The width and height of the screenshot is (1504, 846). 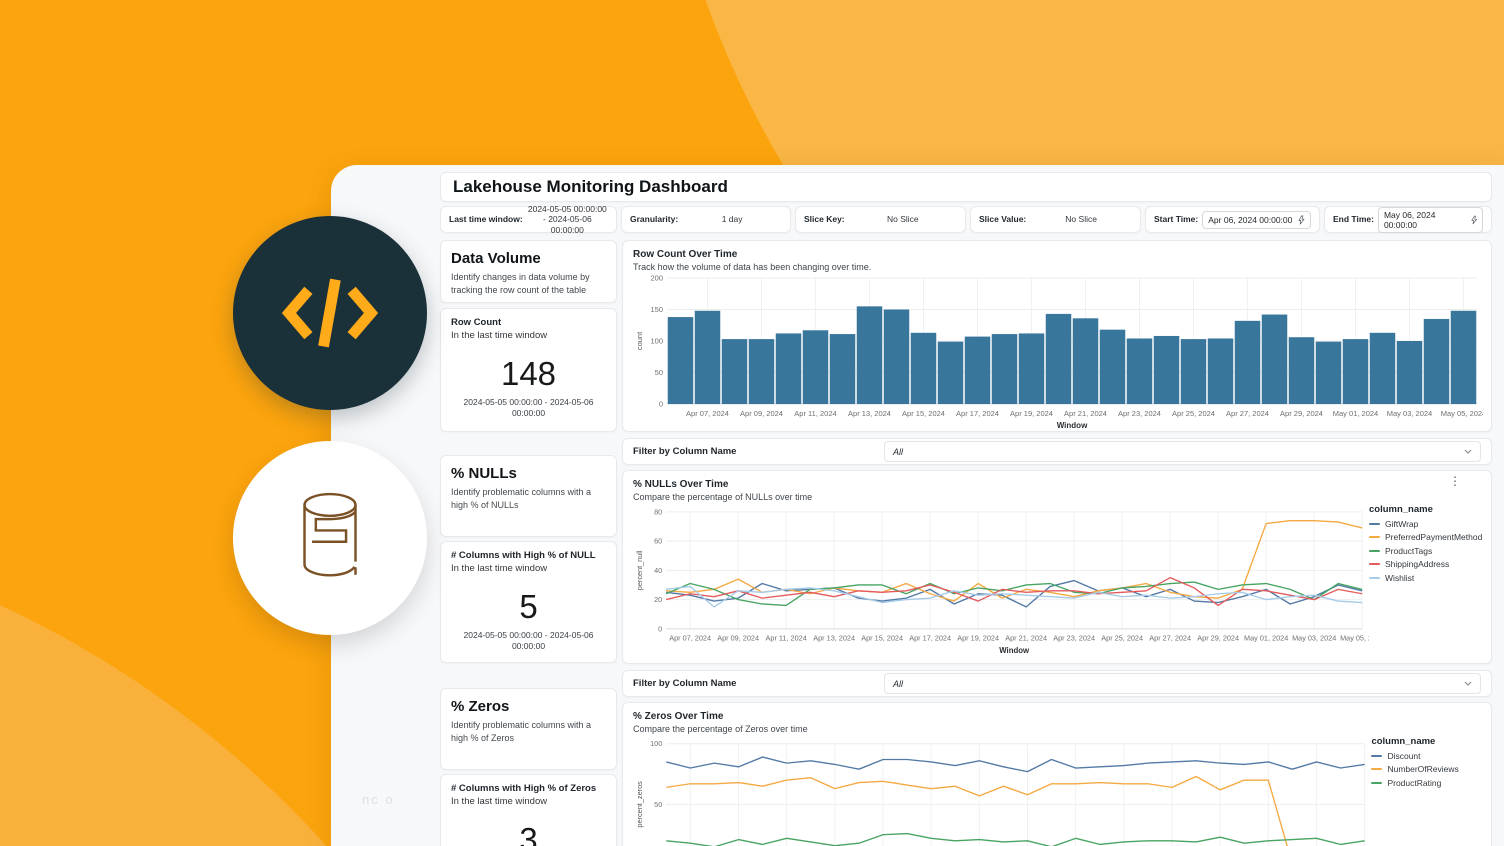 What do you see at coordinates (658, 599) in the screenshot?
I see `svg-text: 20` at bounding box center [658, 599].